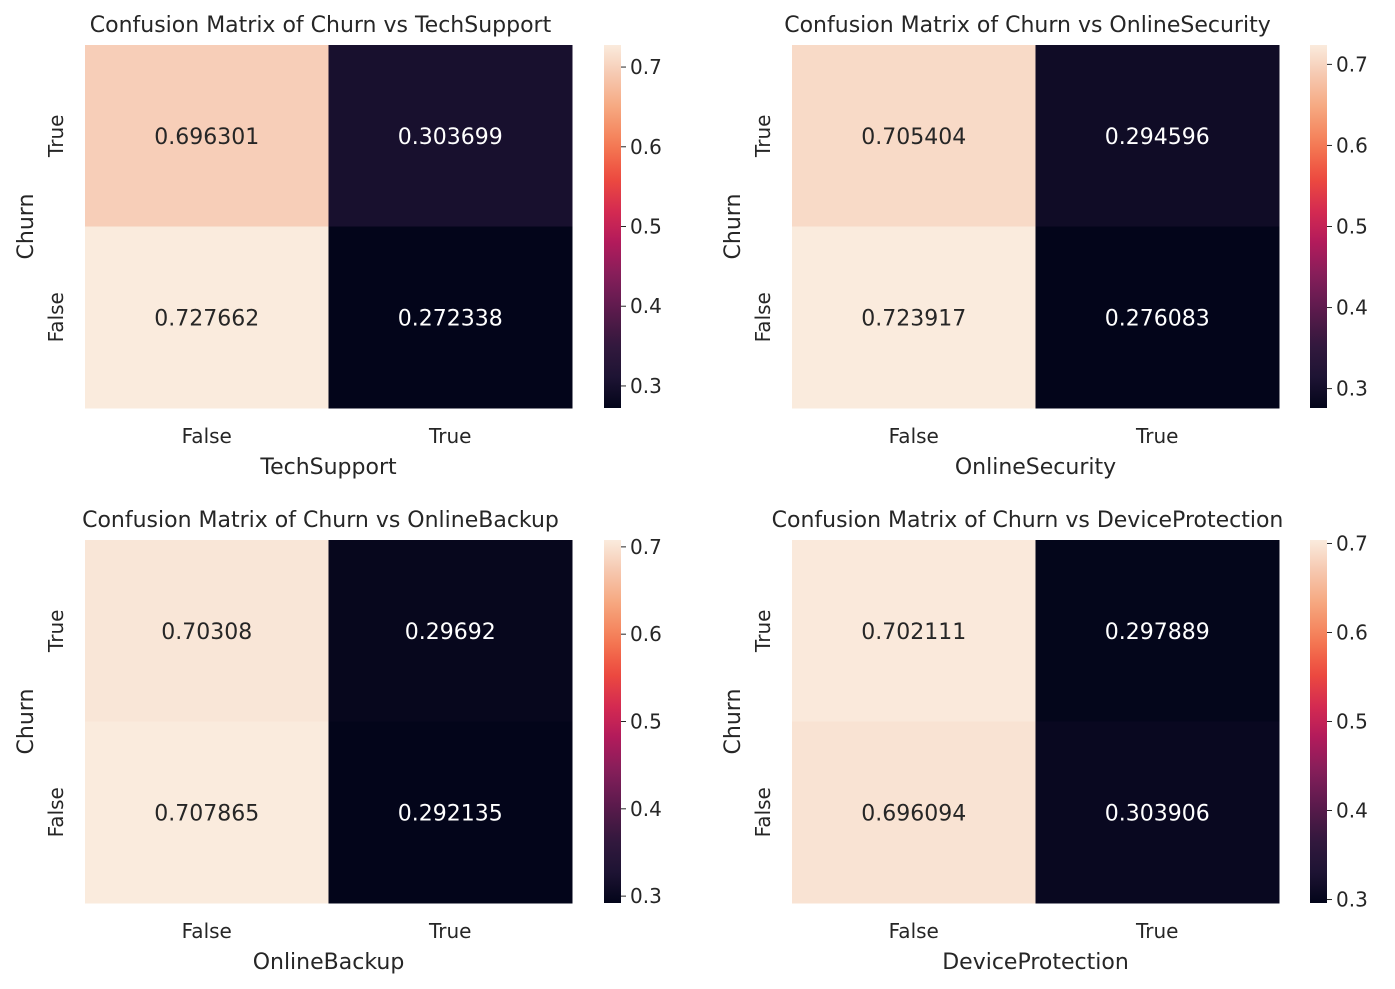  I want to click on cell-value-label: 0.727662, so click(206, 318).